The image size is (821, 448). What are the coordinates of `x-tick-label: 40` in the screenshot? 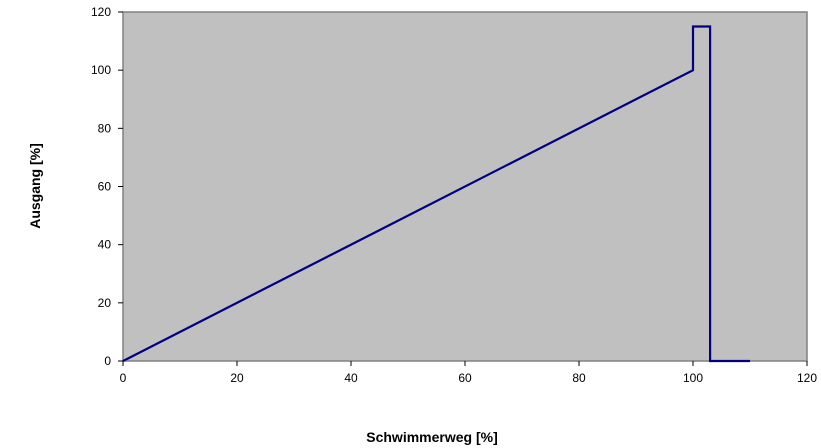 It's located at (351, 378).